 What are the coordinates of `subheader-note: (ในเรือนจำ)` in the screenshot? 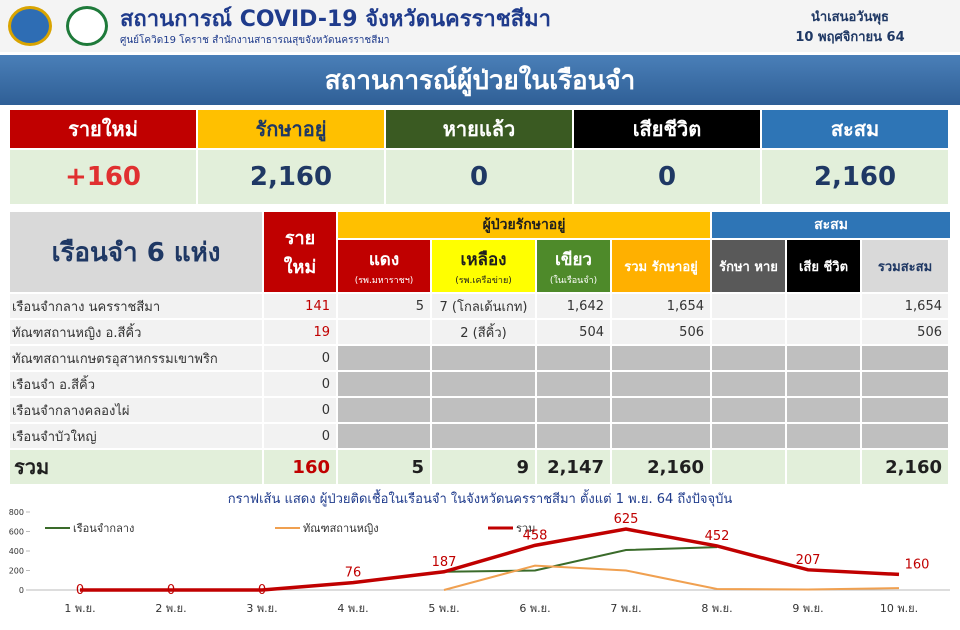 It's located at (573, 280).